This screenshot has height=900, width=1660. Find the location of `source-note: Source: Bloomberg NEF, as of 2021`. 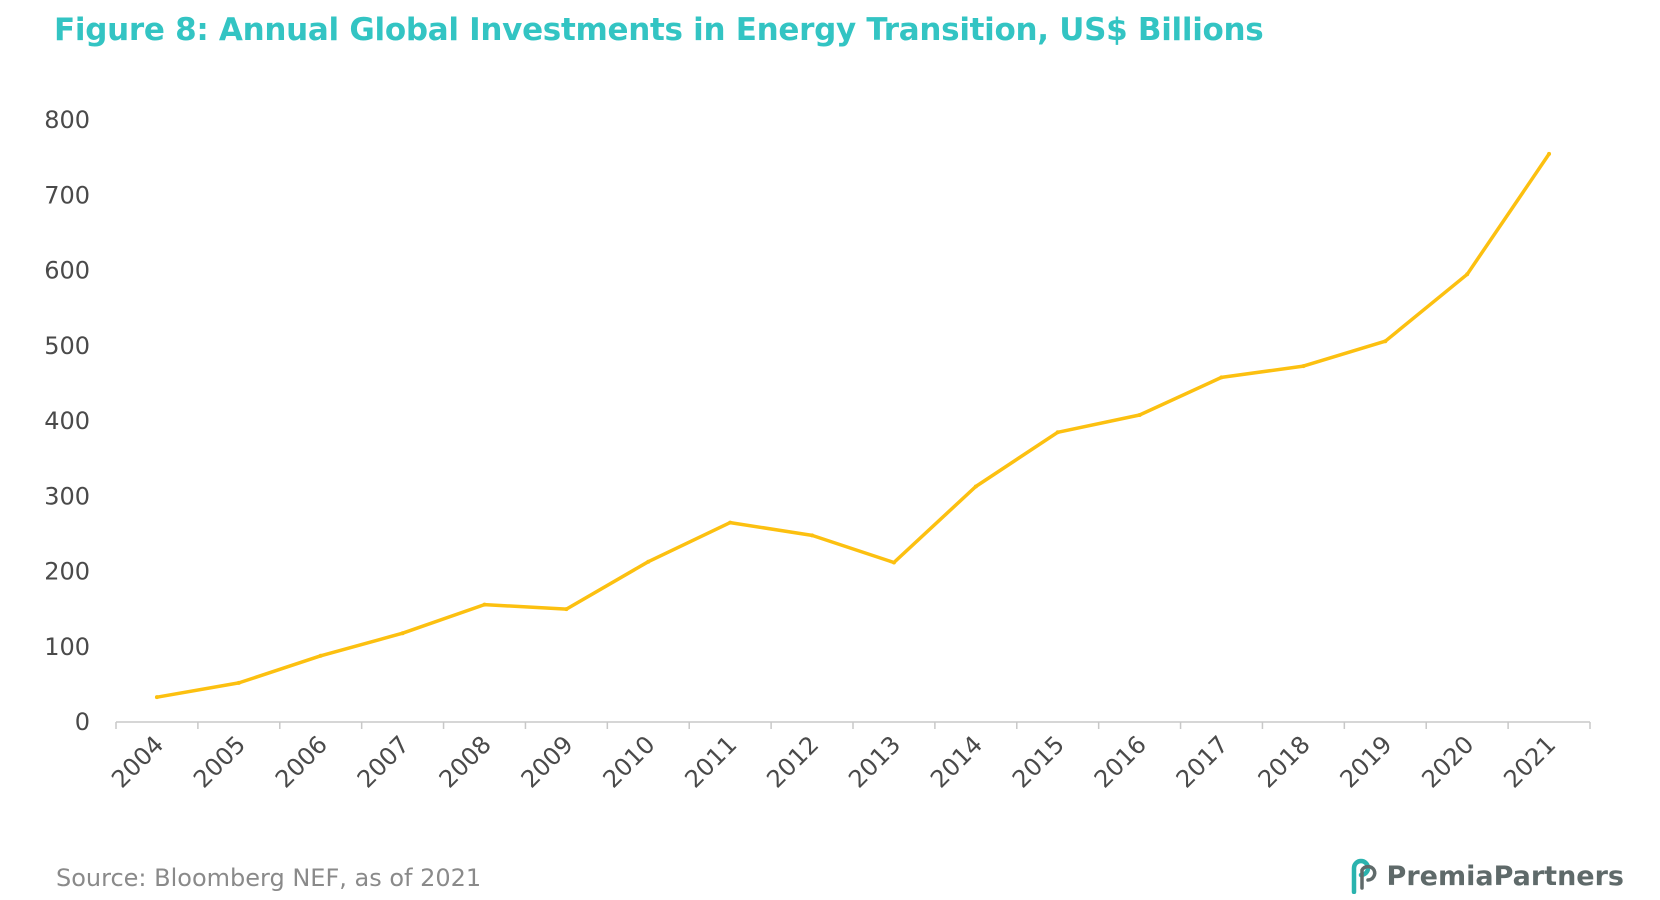

source-note: Source: Bloomberg NEF, as of 2021 is located at coordinates (269, 878).